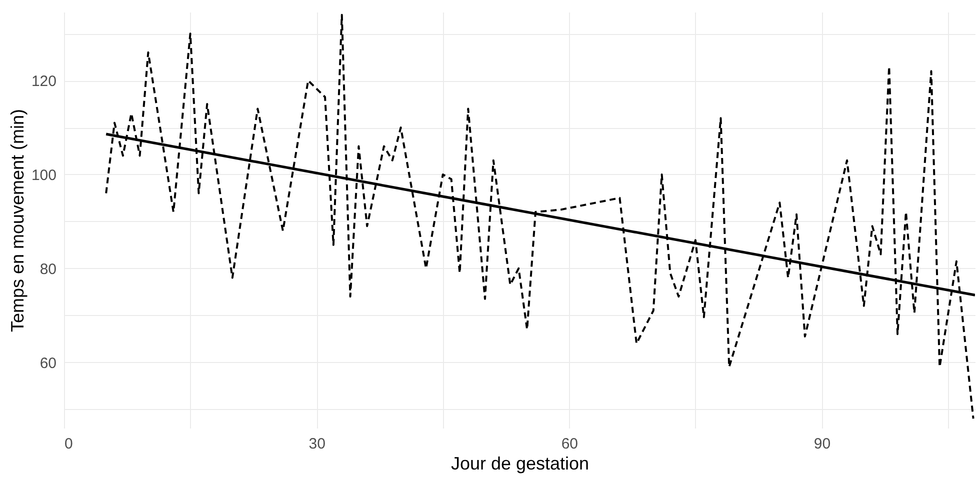 This screenshot has height=477, width=977. I want to click on x-tick-label: 60, so click(569, 444).